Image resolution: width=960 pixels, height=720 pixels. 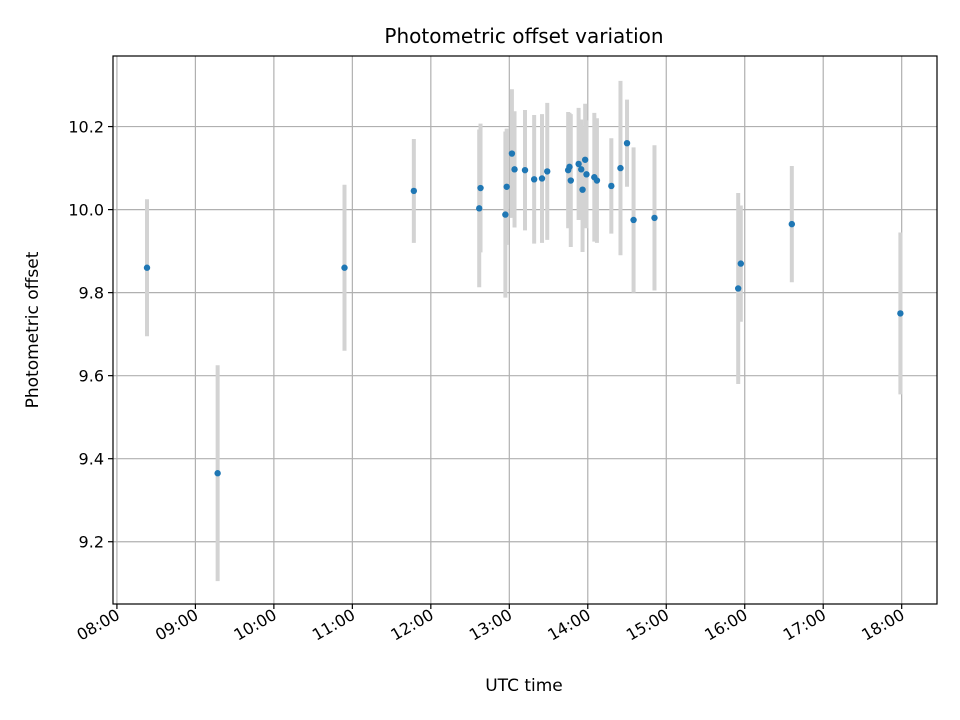 What do you see at coordinates (97, 625) in the screenshot?
I see `x-tick-label: 08:00` at bounding box center [97, 625].